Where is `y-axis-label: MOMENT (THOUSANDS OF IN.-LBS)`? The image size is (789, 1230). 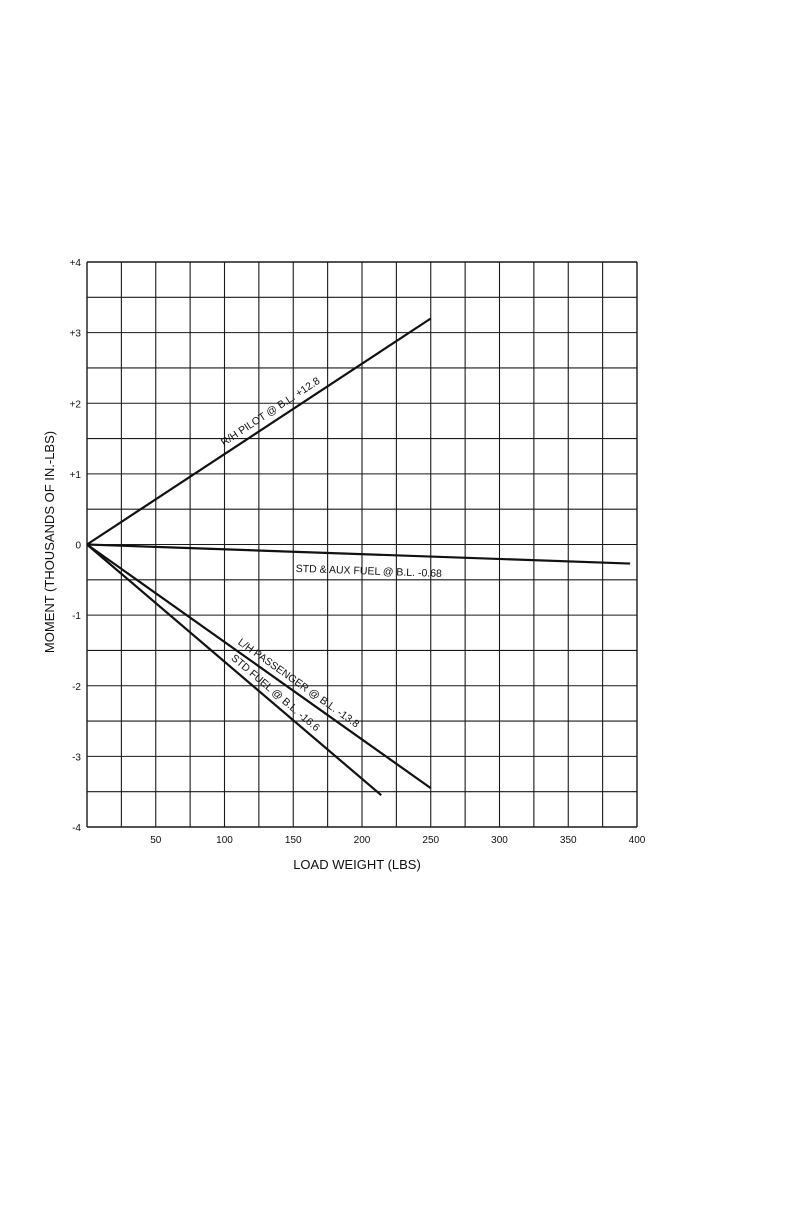 y-axis-label: MOMENT (THOUSANDS OF IN.-LBS) is located at coordinates (49, 542).